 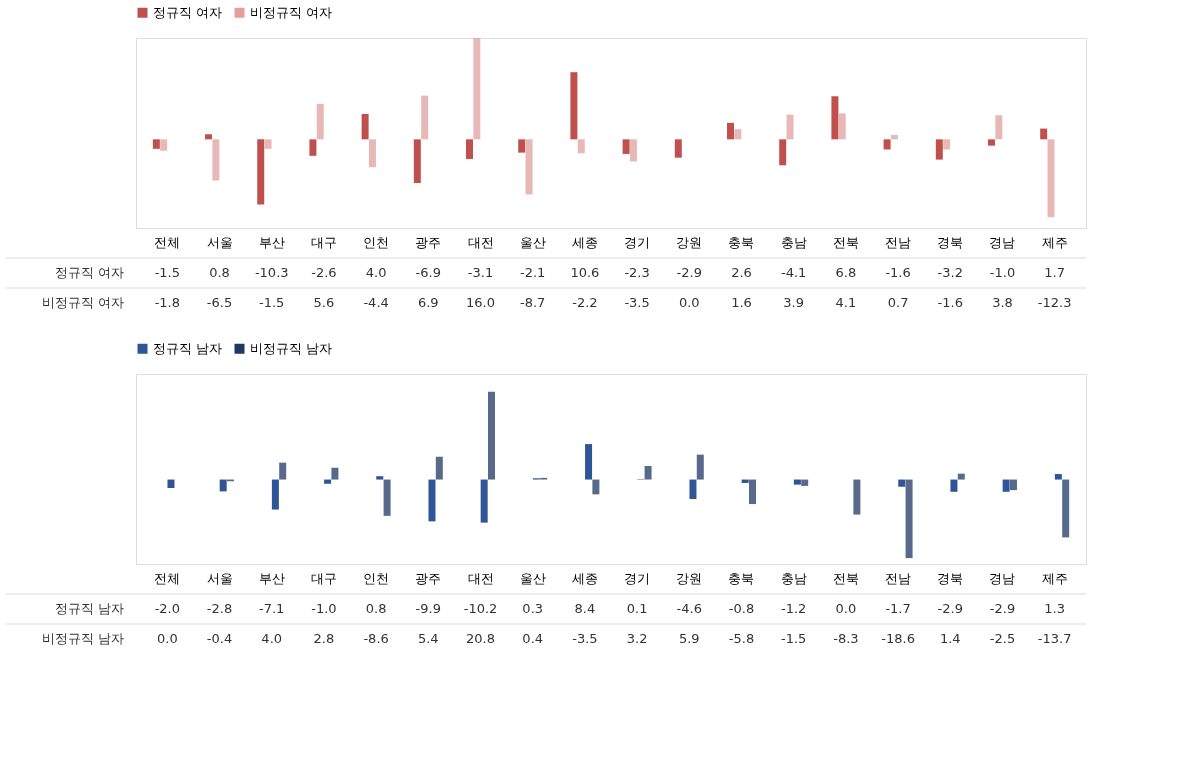 I want to click on x-tick-label: 울산, so click(x=532, y=242).